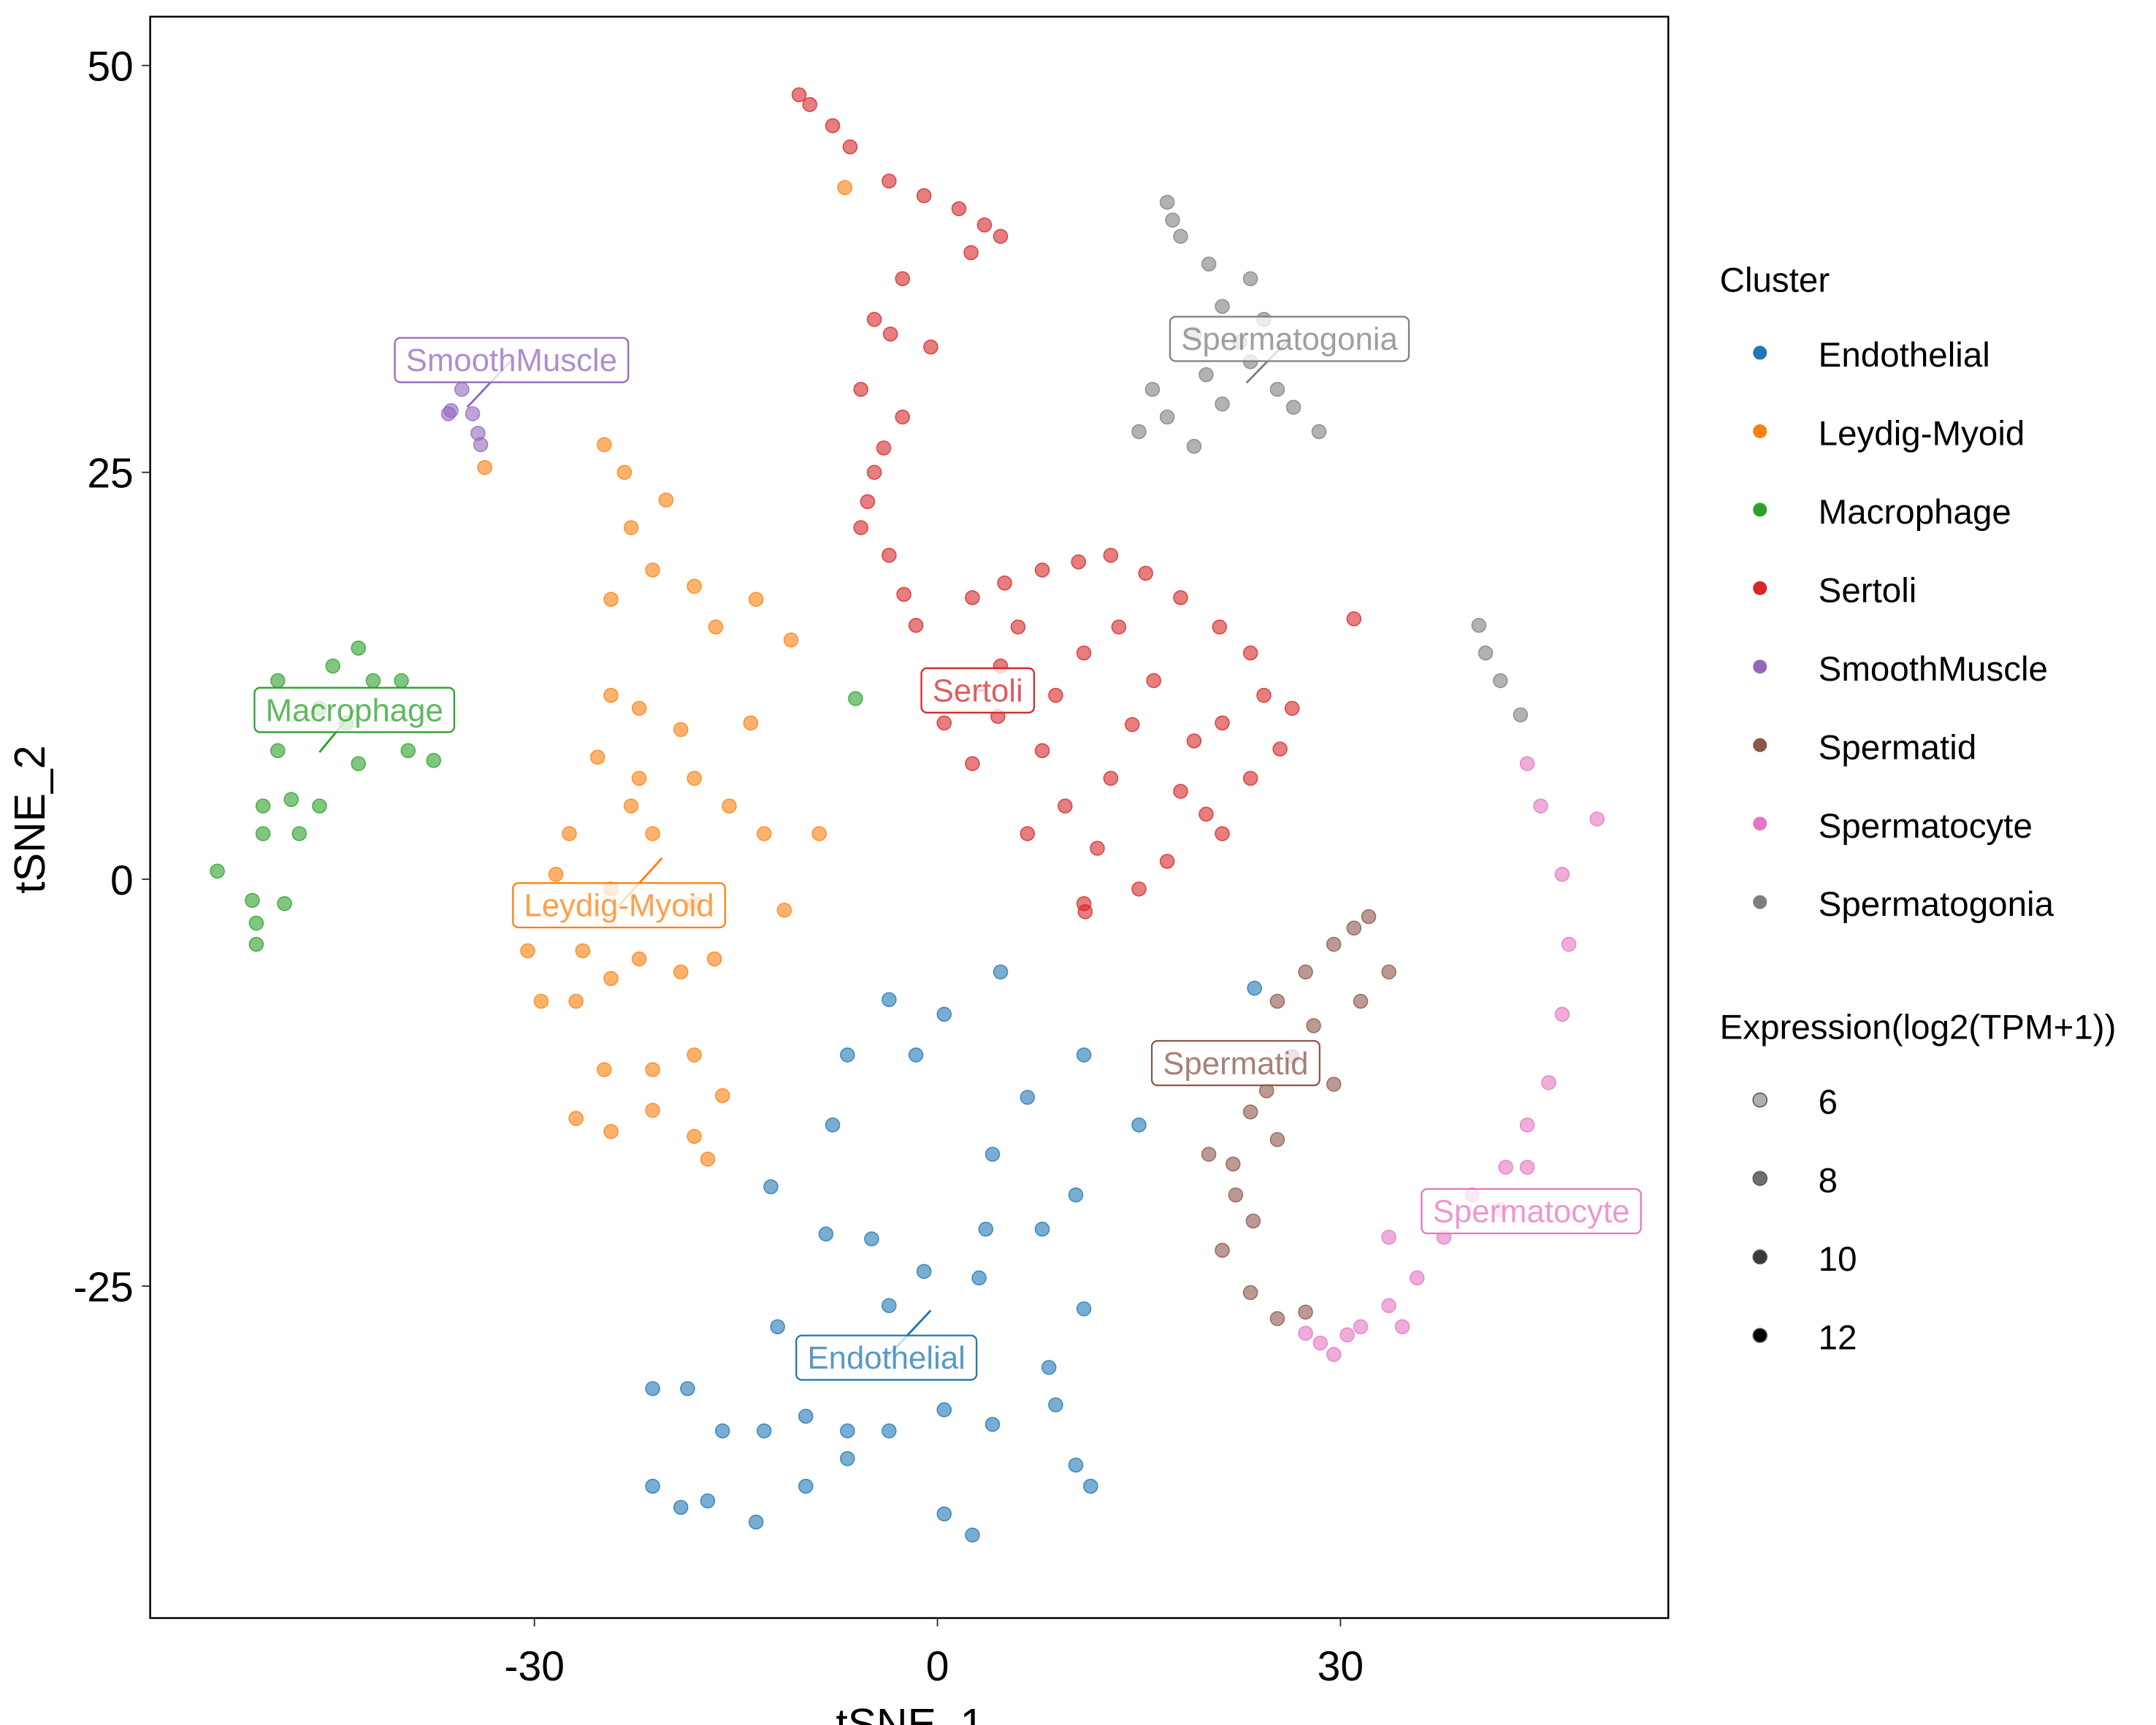 Image resolution: width=2156 pixels, height=1725 pixels. What do you see at coordinates (1532, 1212) in the screenshot?
I see `label-text: Spermatocyte` at bounding box center [1532, 1212].